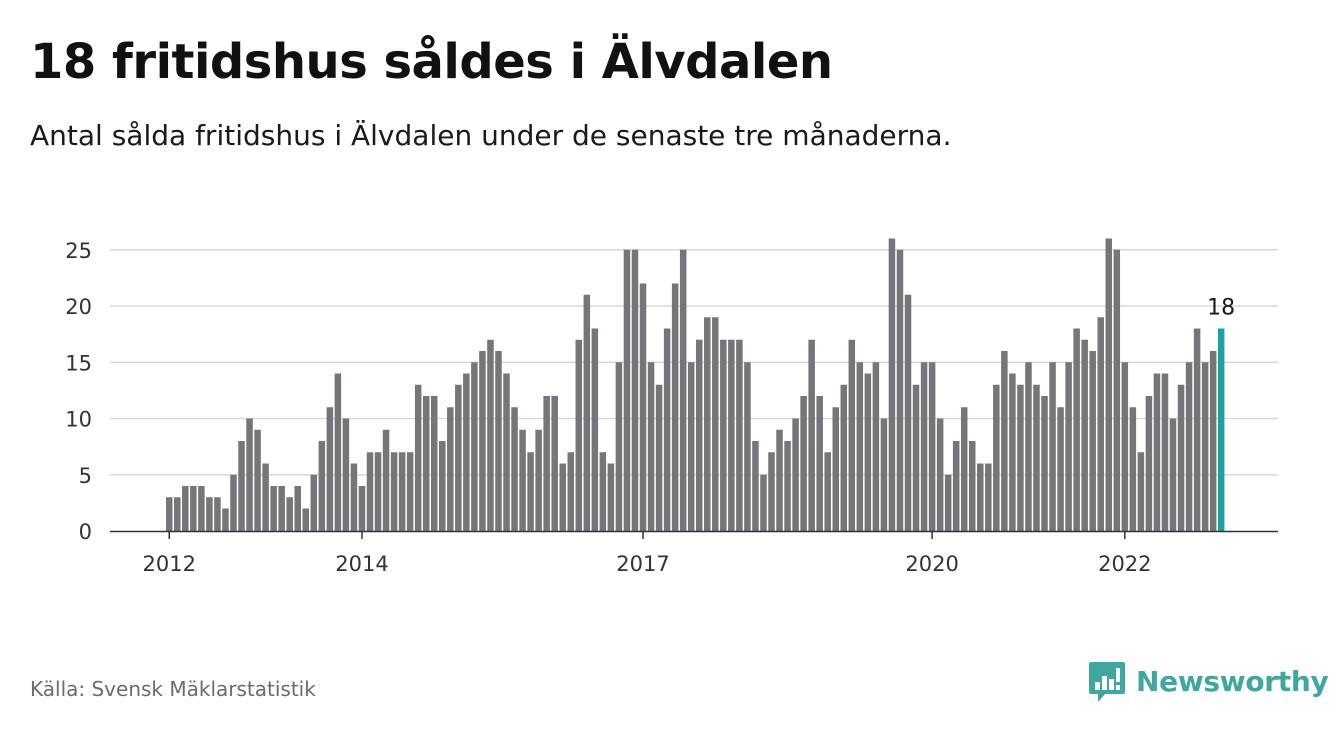 This screenshot has height=734, width=1340. Describe the element at coordinates (78, 307) in the screenshot. I see `y-tick-label: 20` at that location.